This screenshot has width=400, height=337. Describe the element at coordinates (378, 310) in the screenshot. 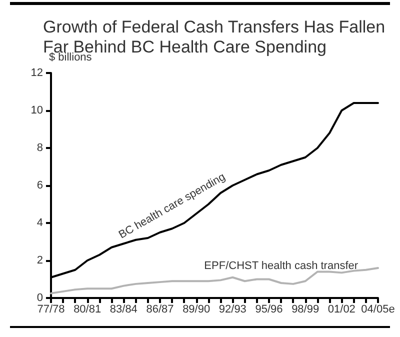

I see `x-tick-label: 04/05e` at that location.